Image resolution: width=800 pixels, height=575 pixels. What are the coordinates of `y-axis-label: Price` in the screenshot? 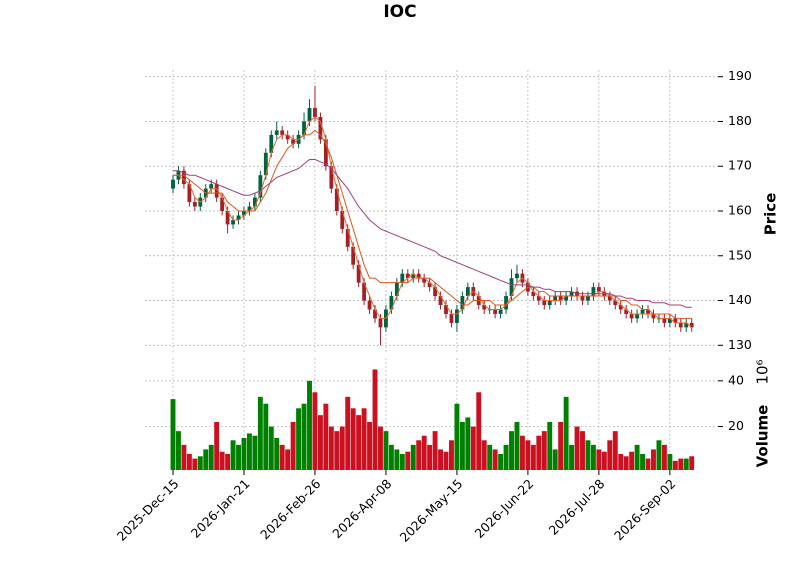 It's located at (771, 214).